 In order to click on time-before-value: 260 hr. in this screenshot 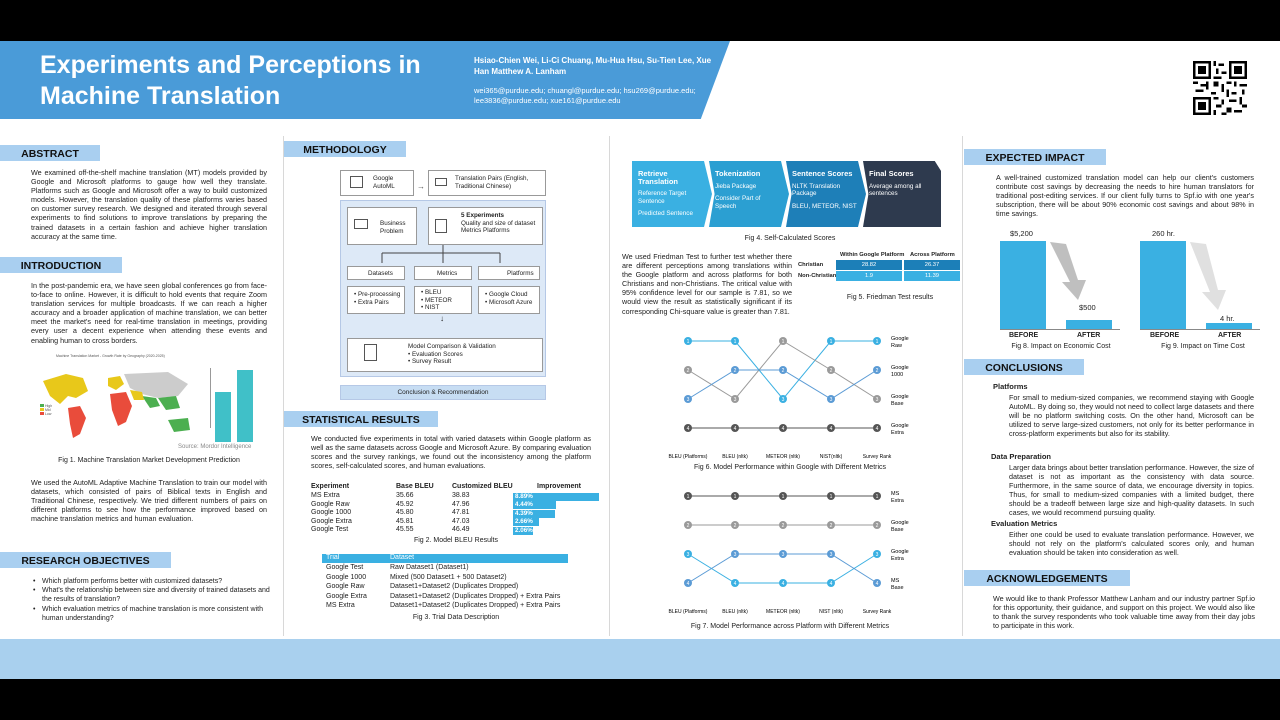, I will do `click(1163, 233)`.